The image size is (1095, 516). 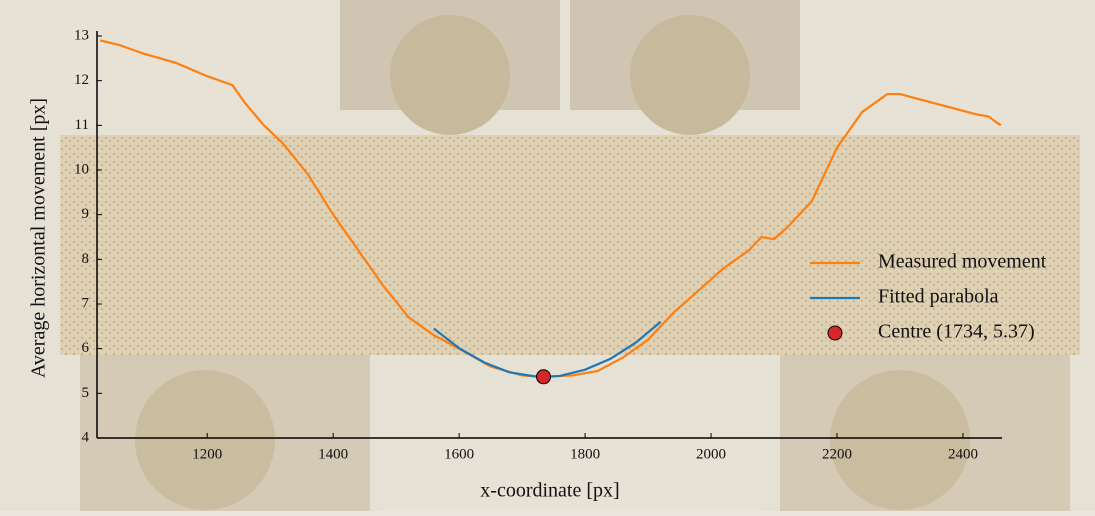 I want to click on legend-marker, so click(x=835, y=333).